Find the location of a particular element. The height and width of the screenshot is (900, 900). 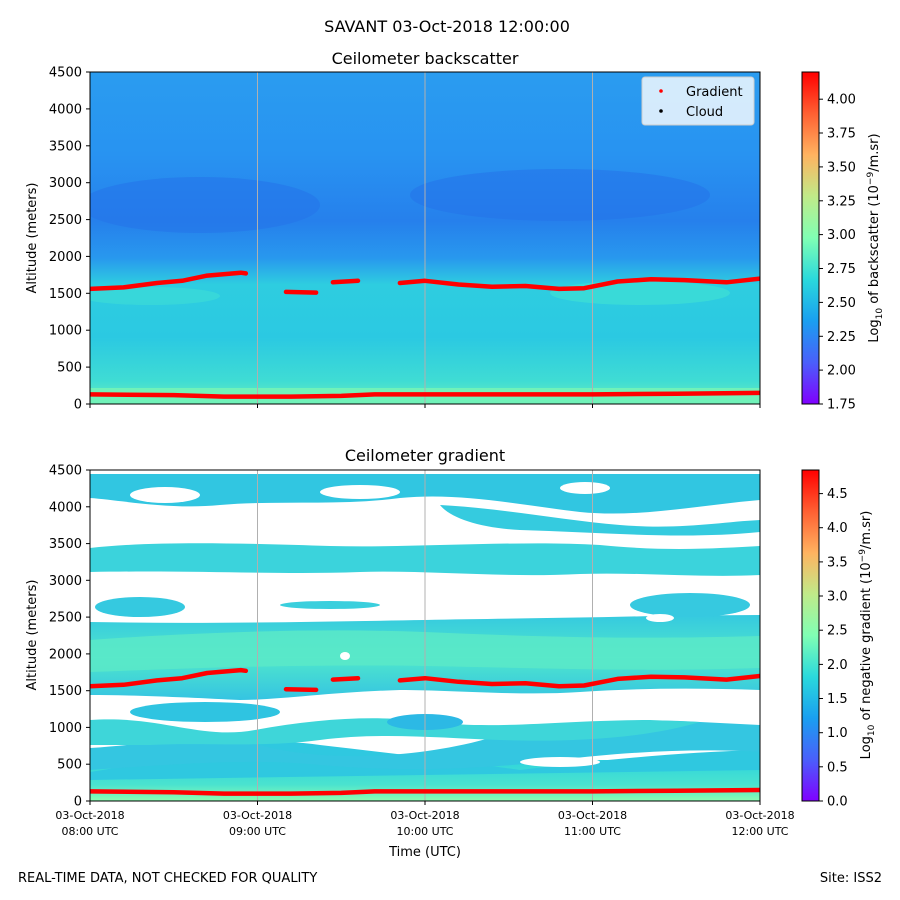

backscatter-gradient-marks is located at coordinates (425, 334).